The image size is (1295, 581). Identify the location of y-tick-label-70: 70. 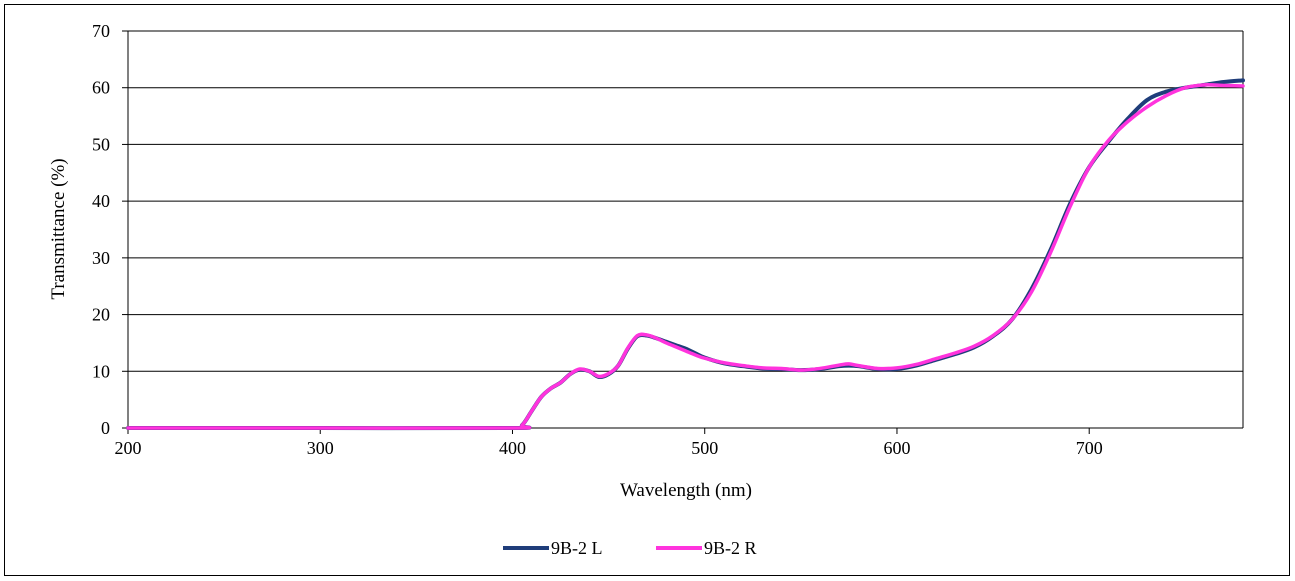
(101, 31).